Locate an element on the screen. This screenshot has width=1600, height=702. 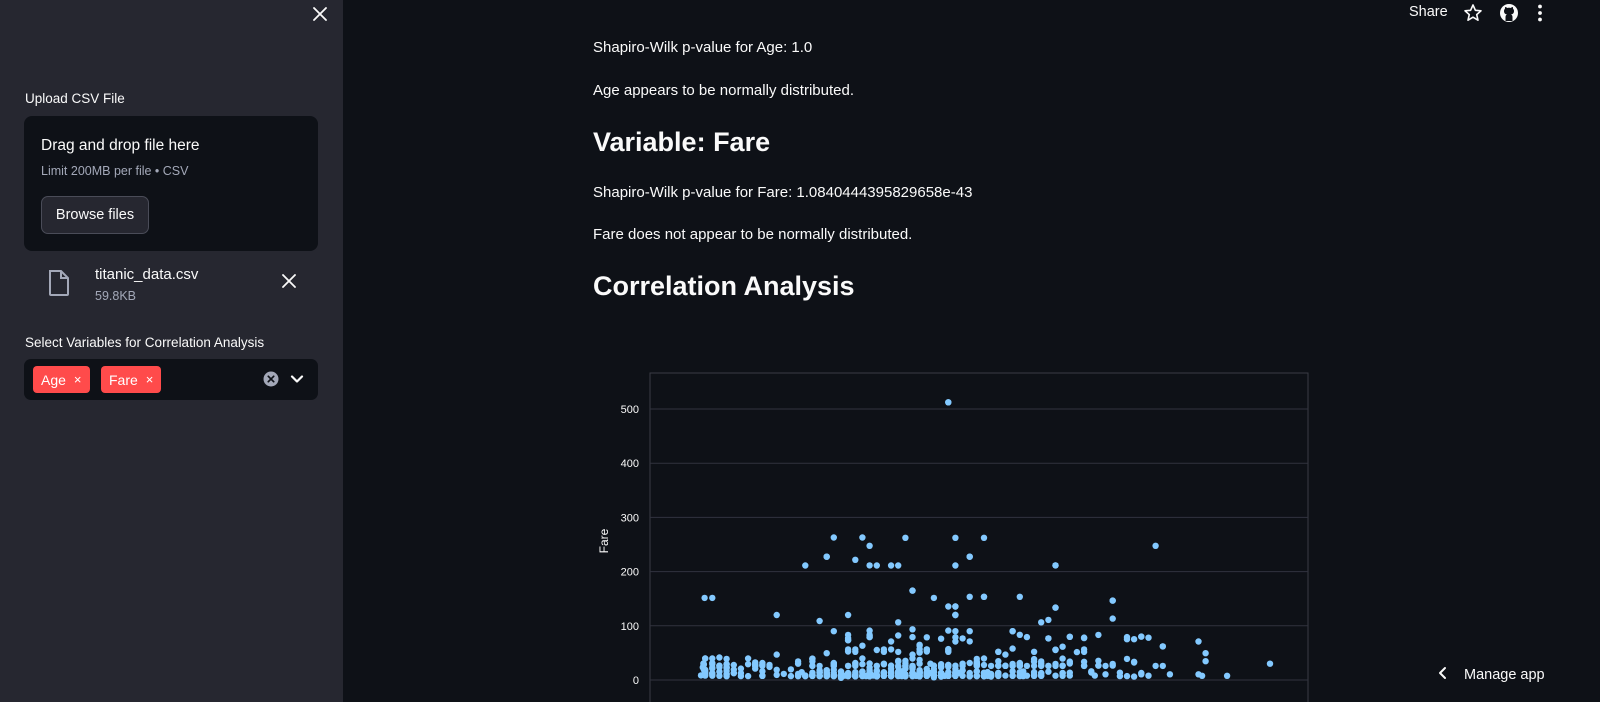
variables-multiselect: Age × Fare × is located at coordinates (171, 379).